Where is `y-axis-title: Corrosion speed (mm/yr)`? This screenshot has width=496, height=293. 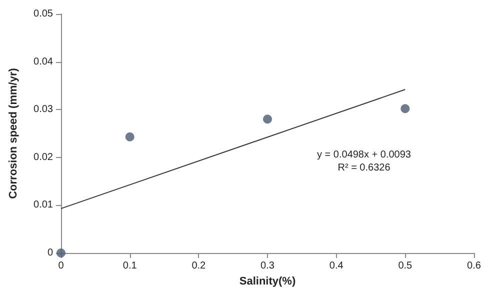 y-axis-title: Corrosion speed (mm/yr) is located at coordinates (14, 133).